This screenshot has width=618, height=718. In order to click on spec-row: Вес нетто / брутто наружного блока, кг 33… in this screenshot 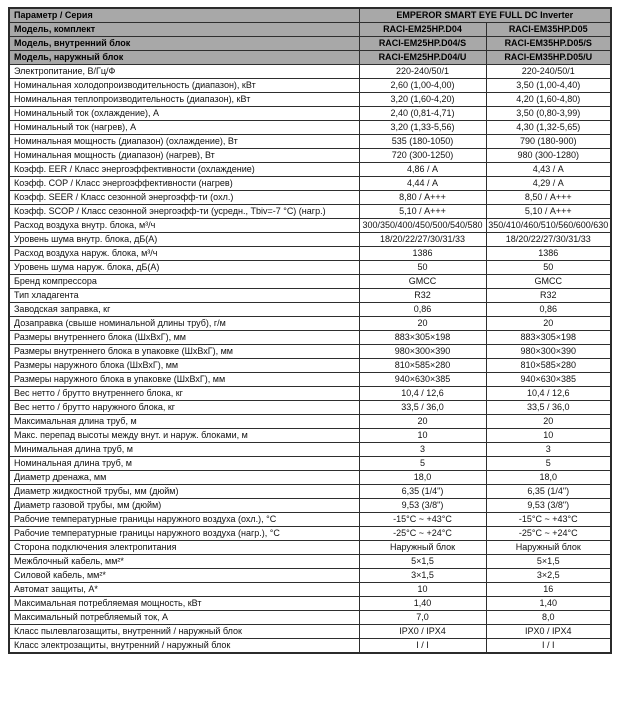, I will do `click(310, 407)`.